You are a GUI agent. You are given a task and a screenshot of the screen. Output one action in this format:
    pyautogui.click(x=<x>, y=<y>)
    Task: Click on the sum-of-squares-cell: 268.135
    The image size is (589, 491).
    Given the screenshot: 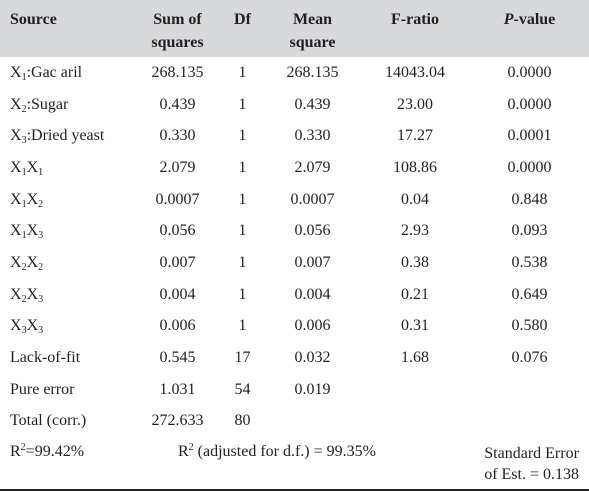 What is the action you would take?
    pyautogui.click(x=177, y=72)
    